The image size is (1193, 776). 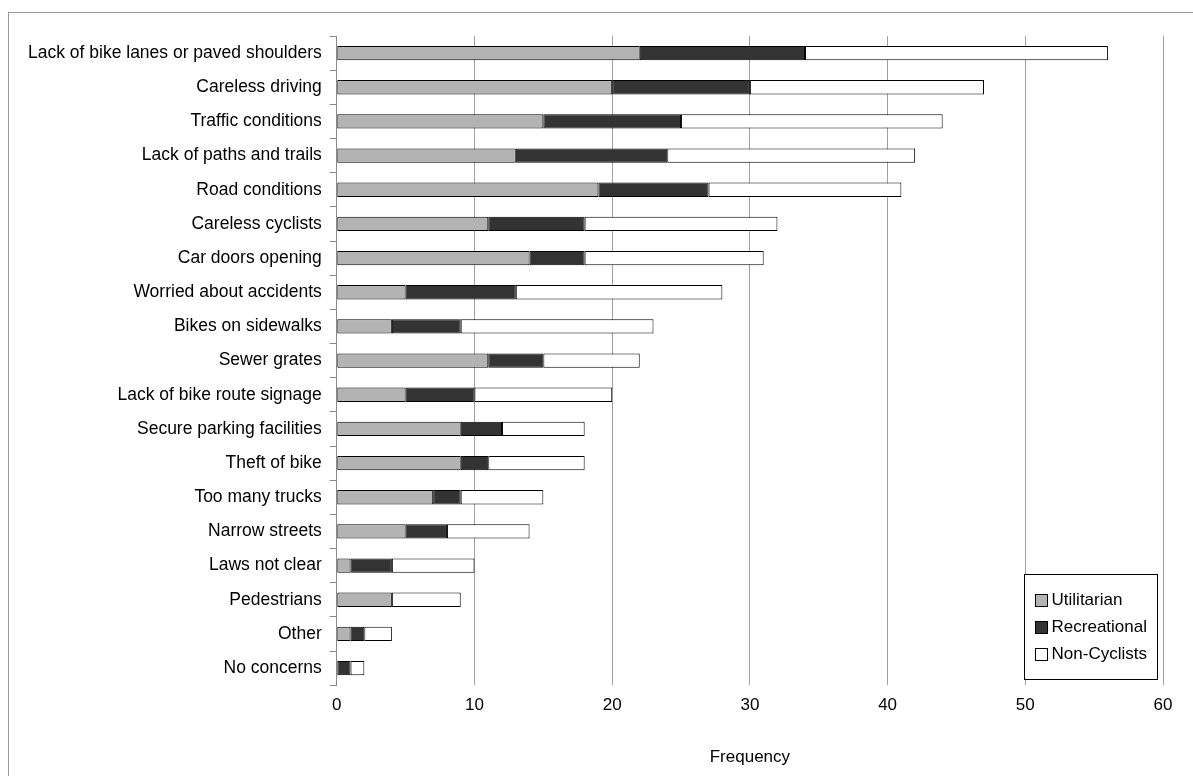 I want to click on y-tick-label: Lack of bike route signage, so click(x=219, y=393).